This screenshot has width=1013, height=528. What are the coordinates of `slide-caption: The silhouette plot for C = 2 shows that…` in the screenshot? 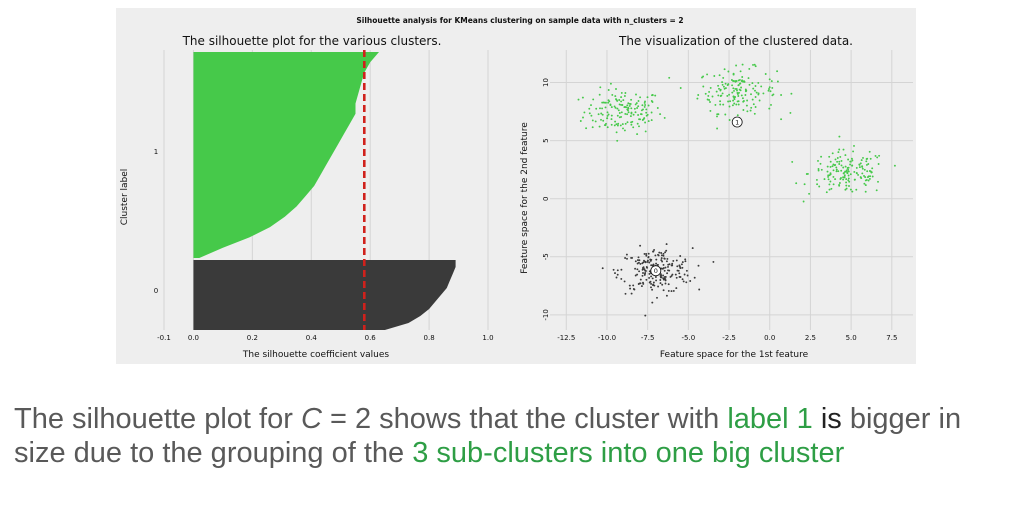 It's located at (509, 436).